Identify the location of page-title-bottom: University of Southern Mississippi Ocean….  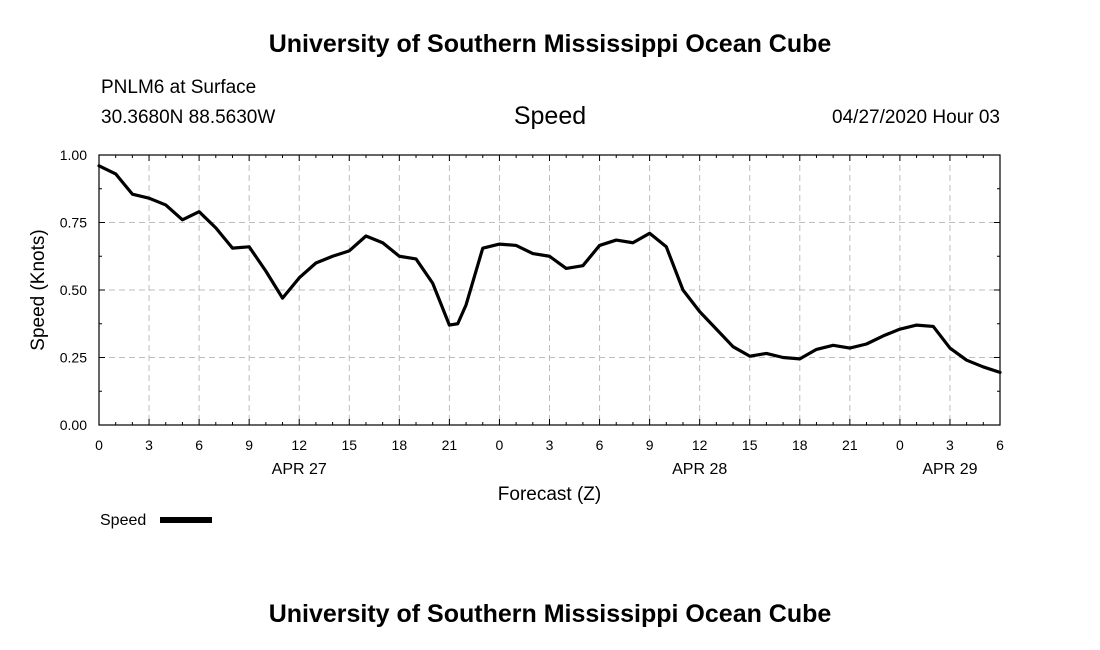
(550, 614).